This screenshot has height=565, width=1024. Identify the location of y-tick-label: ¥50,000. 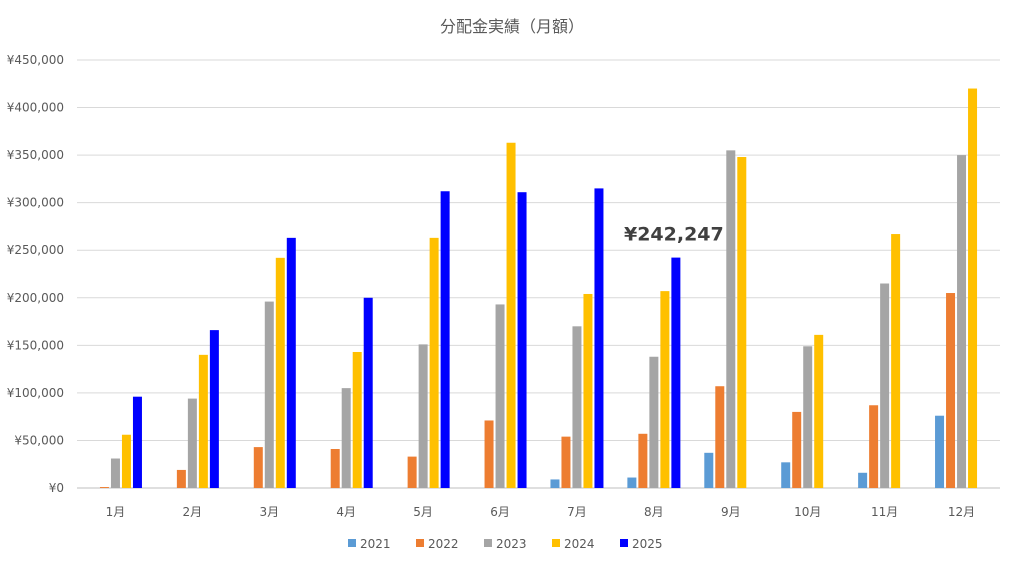
(39, 440).